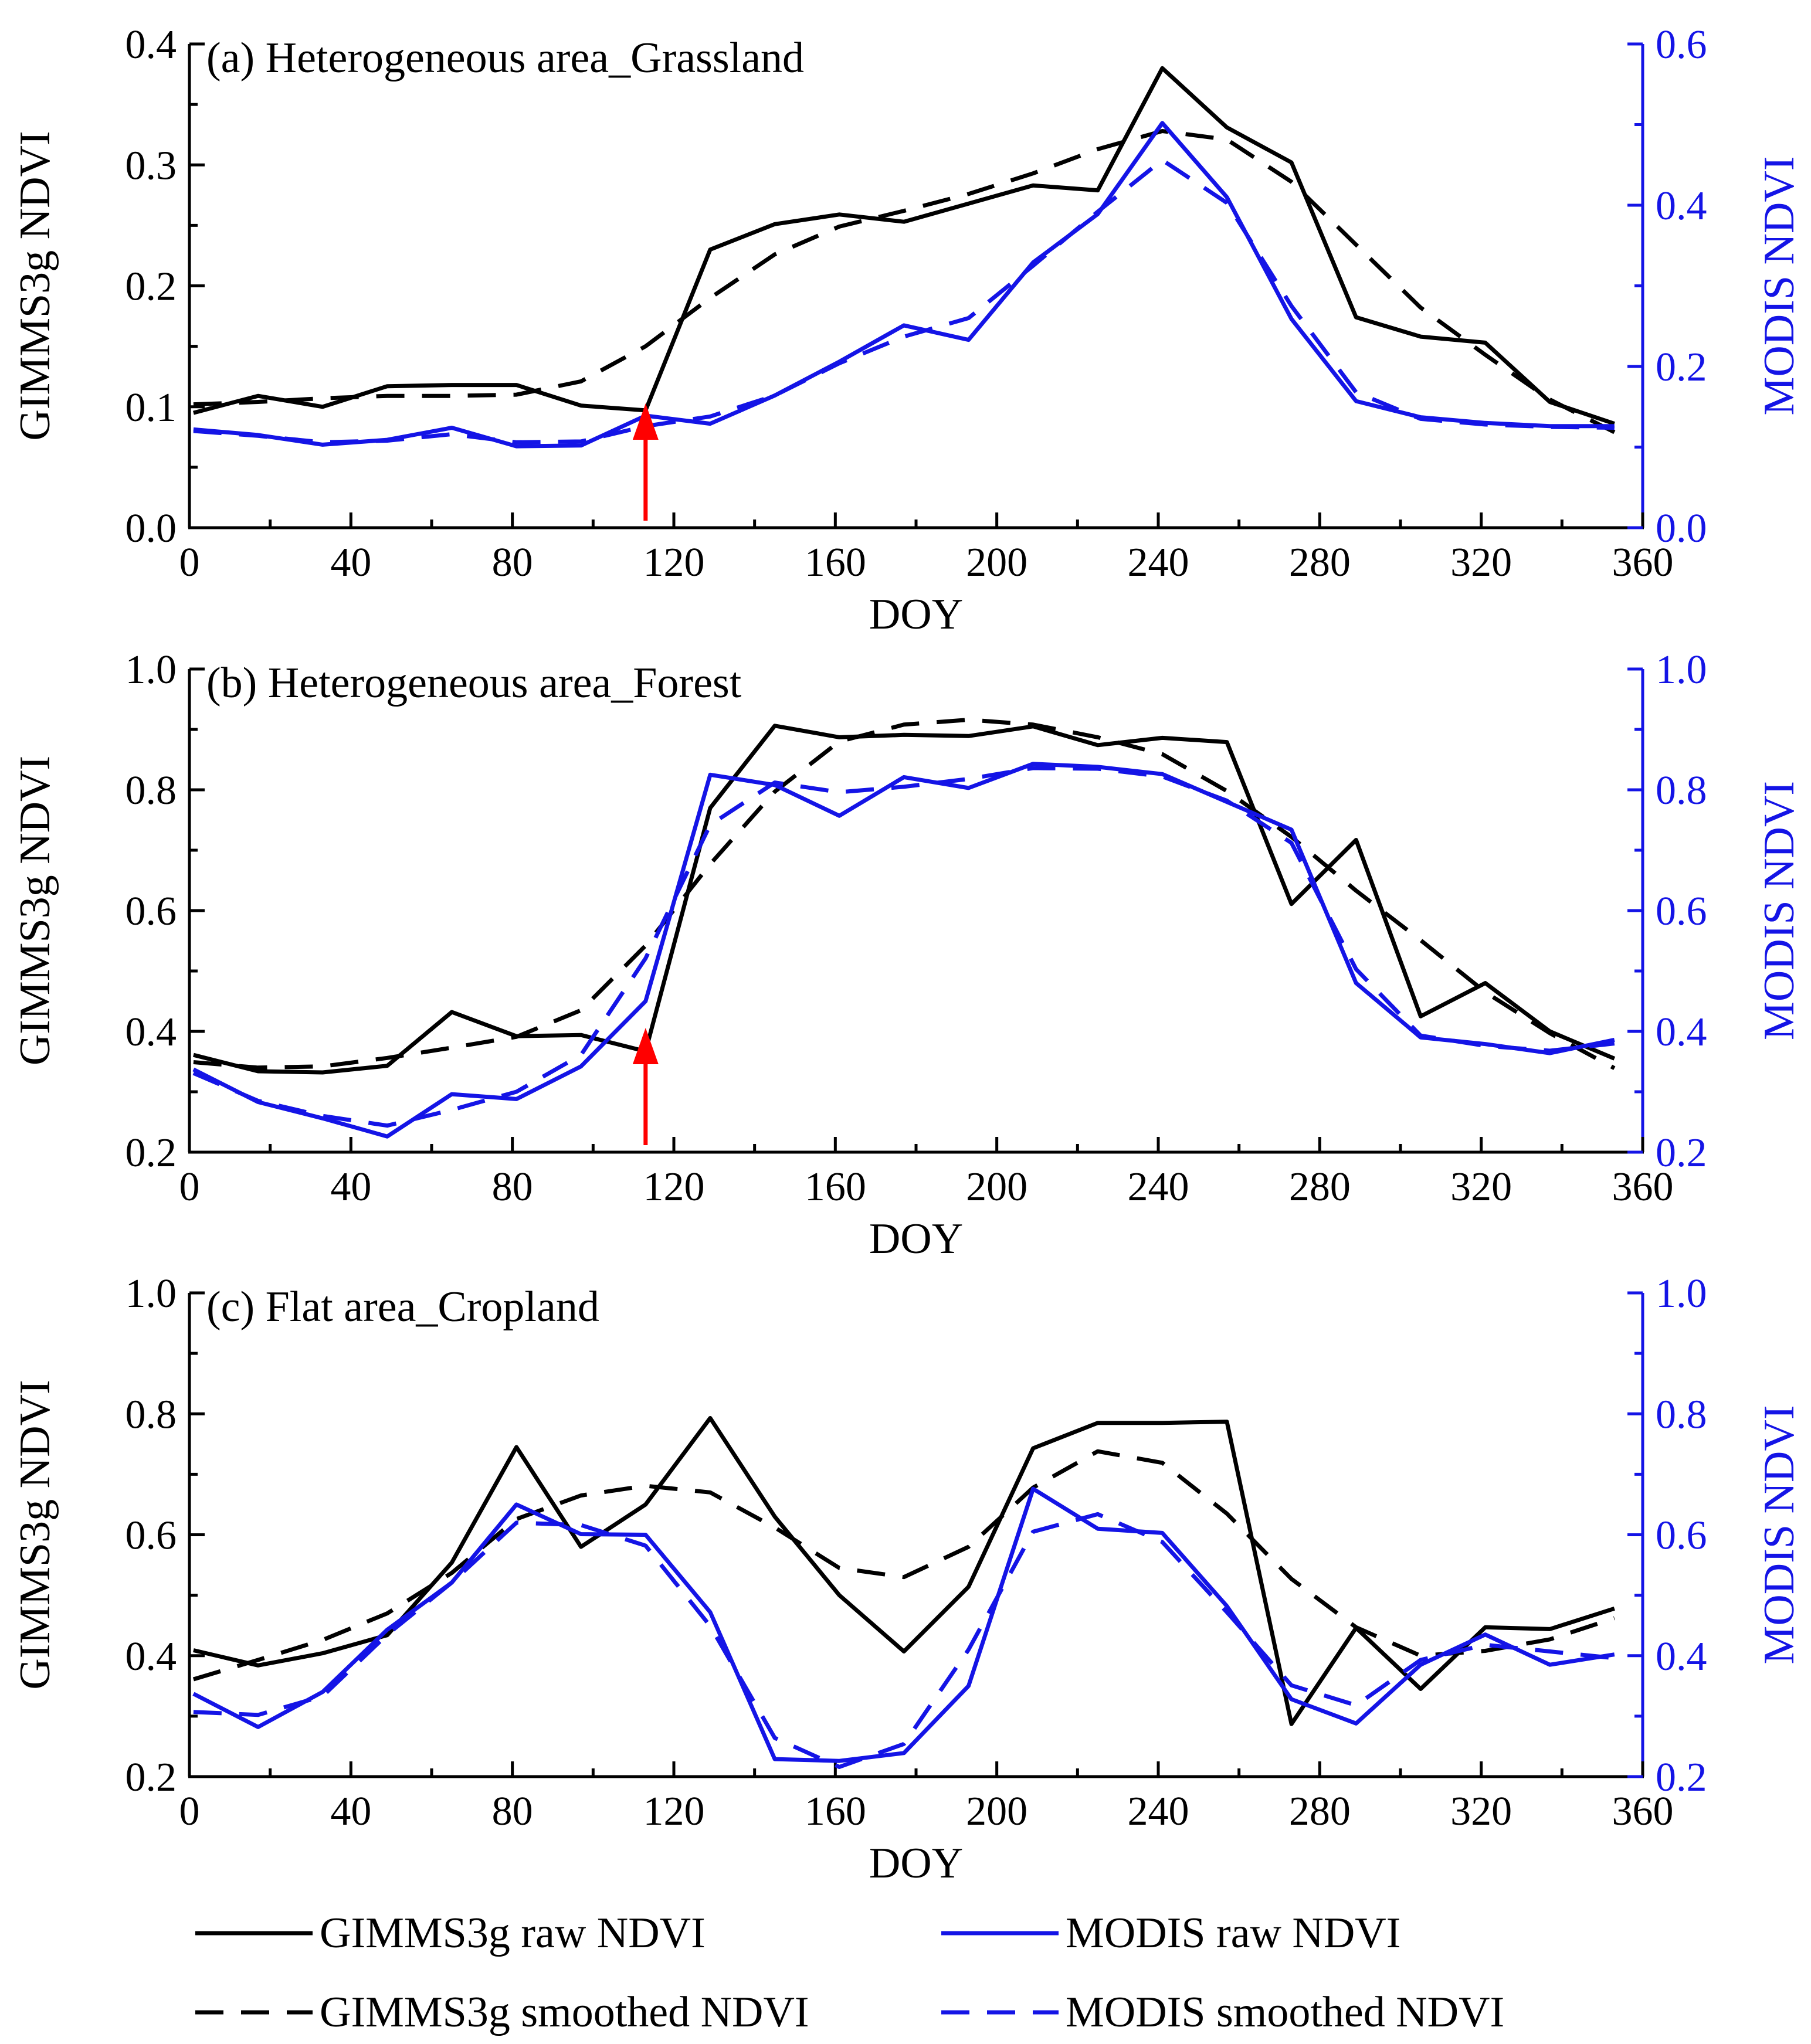 The image size is (1811, 2044). Describe the element at coordinates (1681, 790) in the screenshot. I see `right-y-tick-label: 0.8` at that location.